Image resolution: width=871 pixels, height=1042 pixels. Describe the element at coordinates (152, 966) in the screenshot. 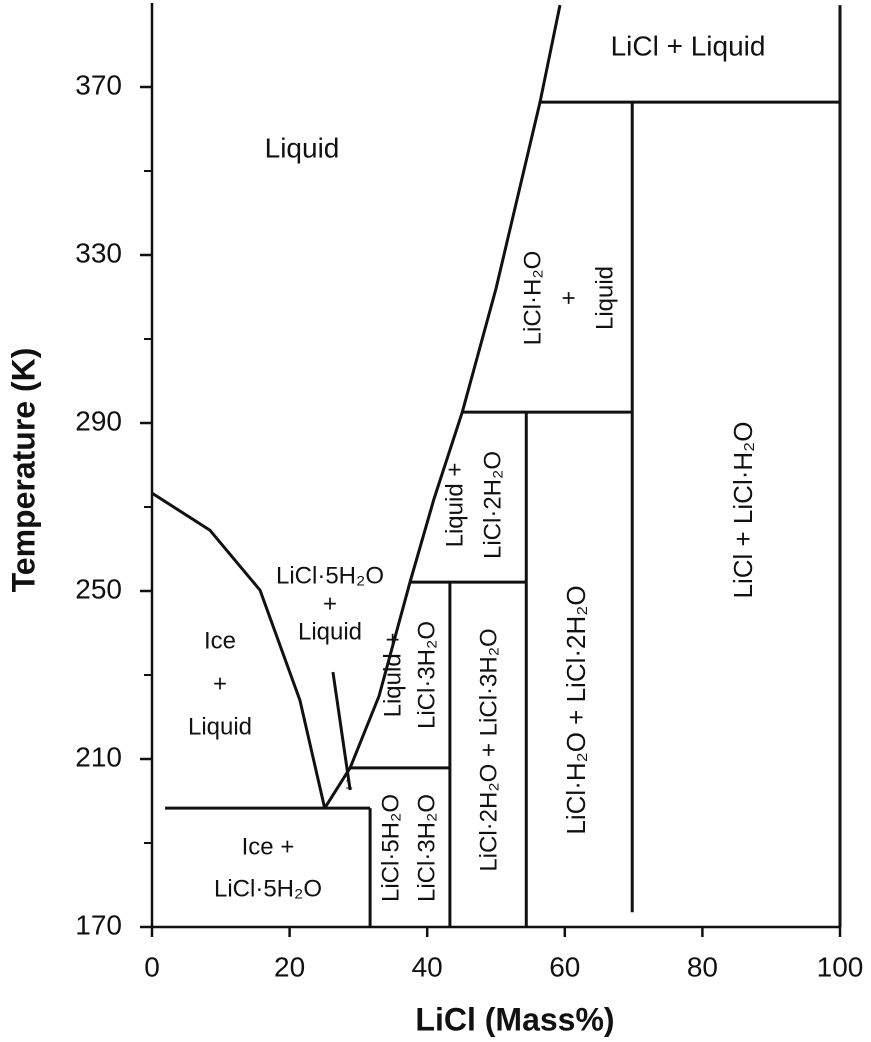

I see `x-tick-label: 0` at that location.